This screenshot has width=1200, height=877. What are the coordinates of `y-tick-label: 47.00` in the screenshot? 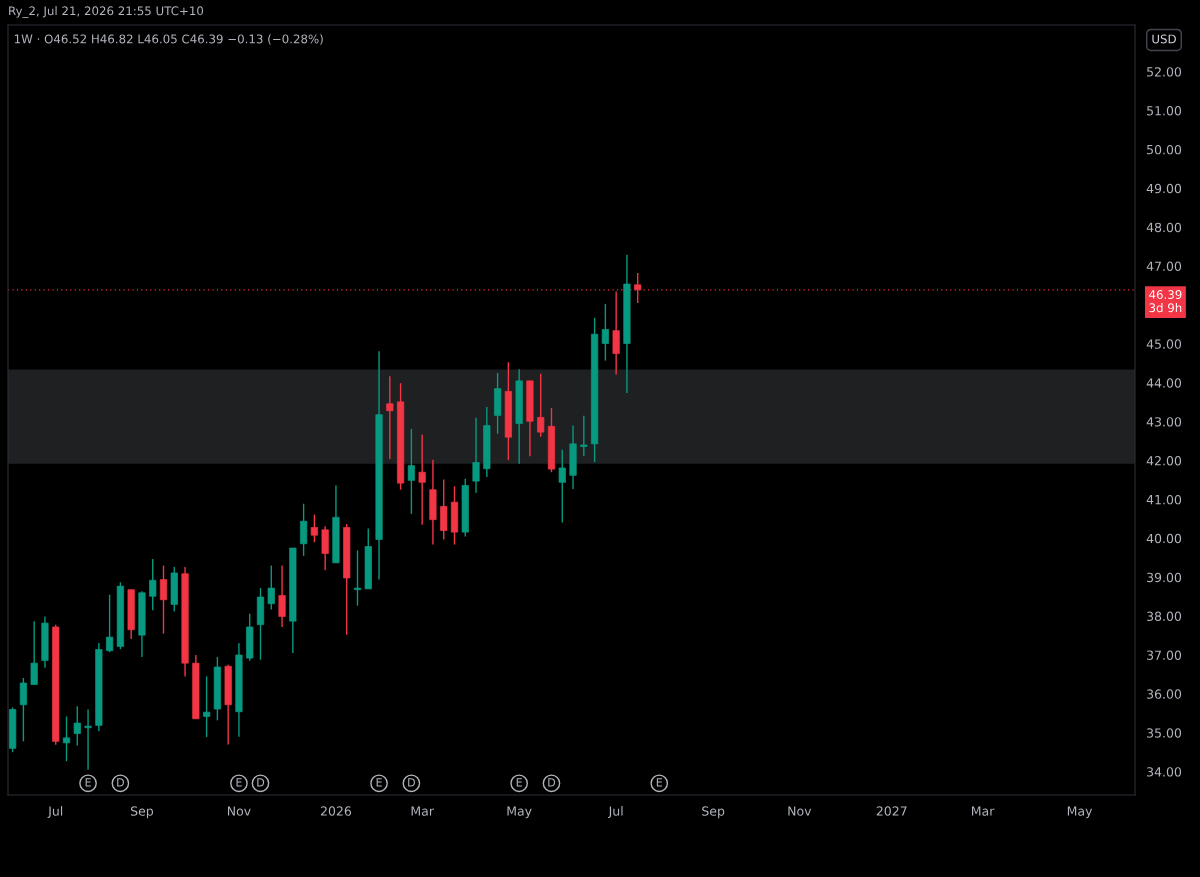 It's located at (1164, 266).